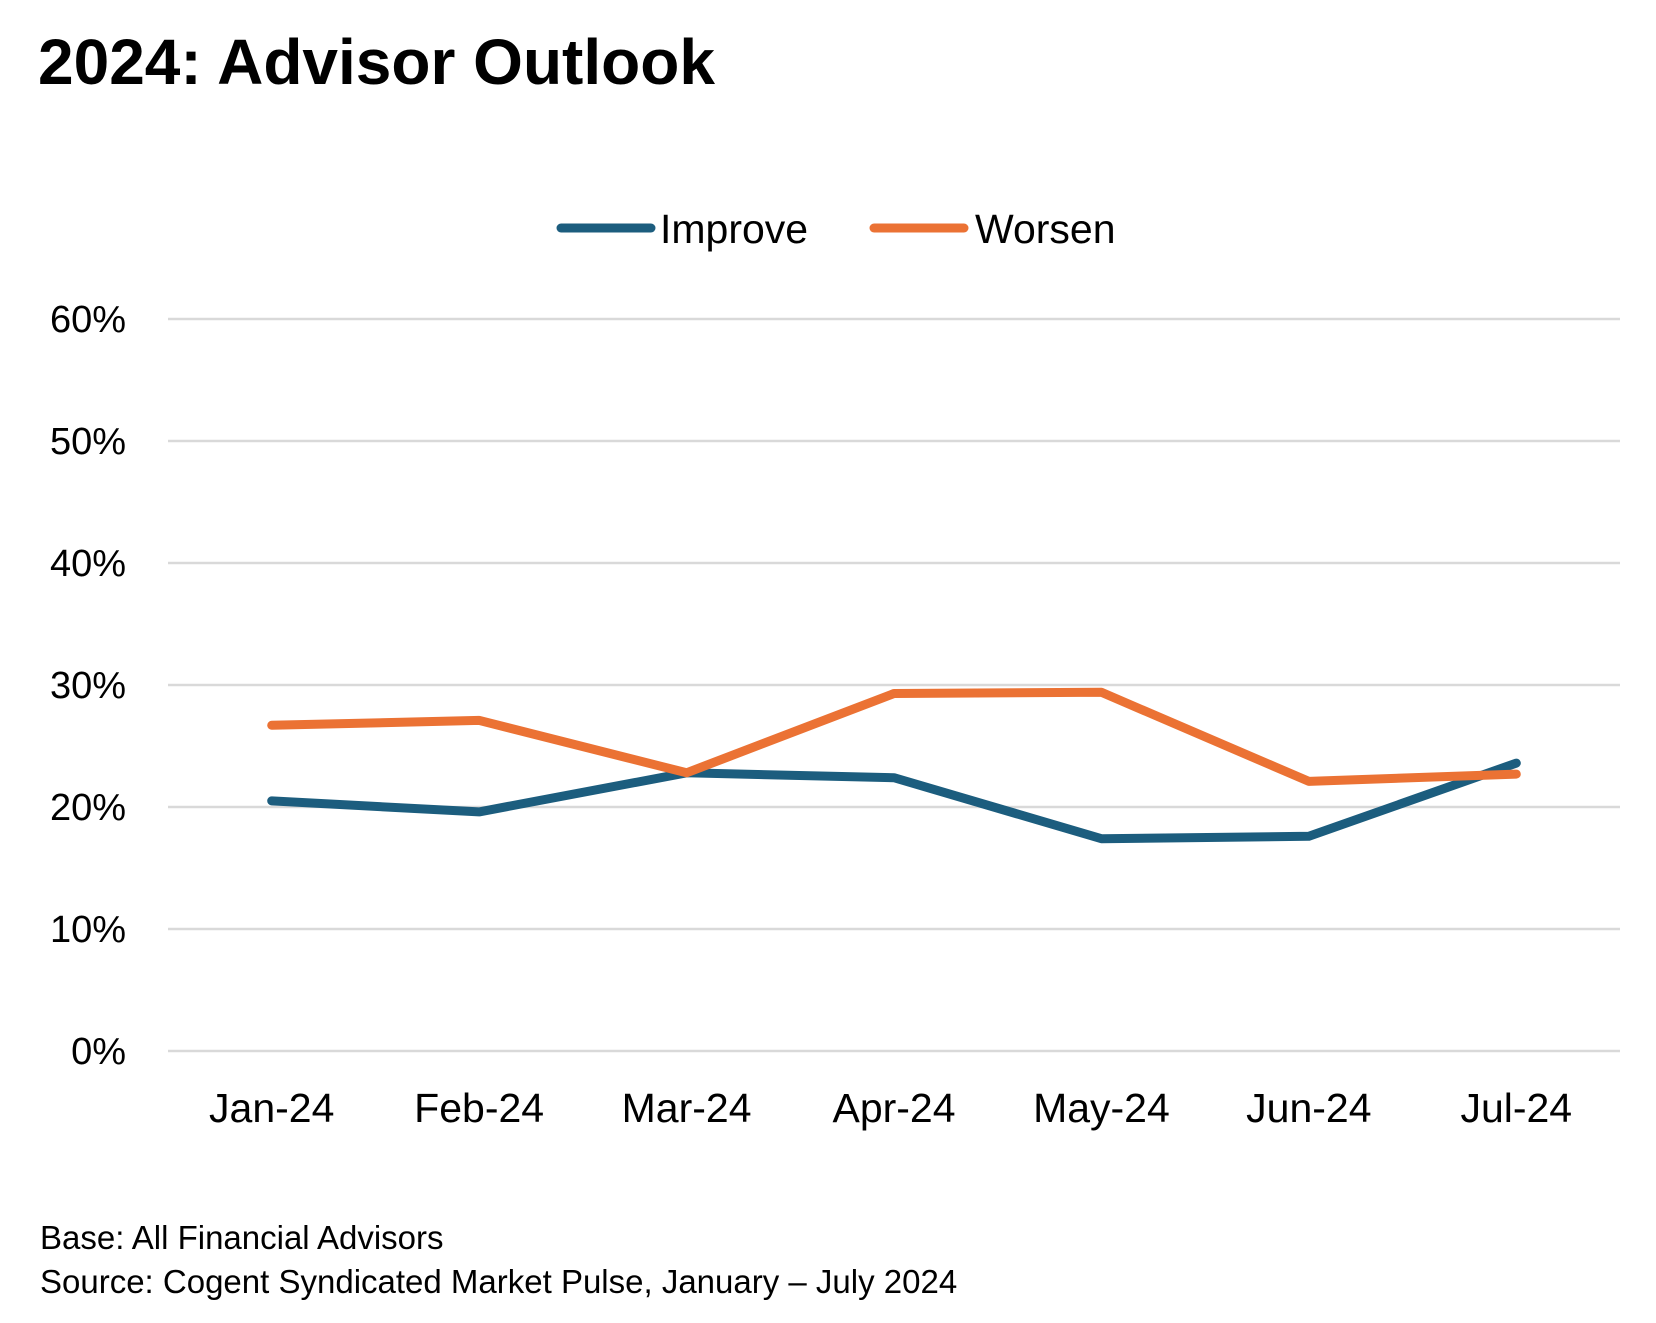 This screenshot has height=1323, width=1656. Describe the element at coordinates (88, 564) in the screenshot. I see `y-tick-label: 40%` at that location.